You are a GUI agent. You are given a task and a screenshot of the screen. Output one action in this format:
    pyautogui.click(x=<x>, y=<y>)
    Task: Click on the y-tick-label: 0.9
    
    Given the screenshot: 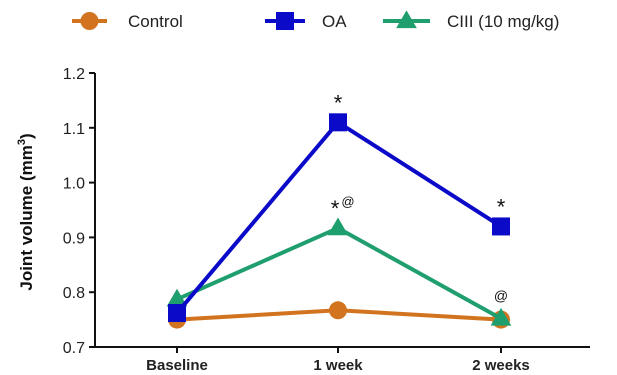 What is the action you would take?
    pyautogui.click(x=74, y=238)
    